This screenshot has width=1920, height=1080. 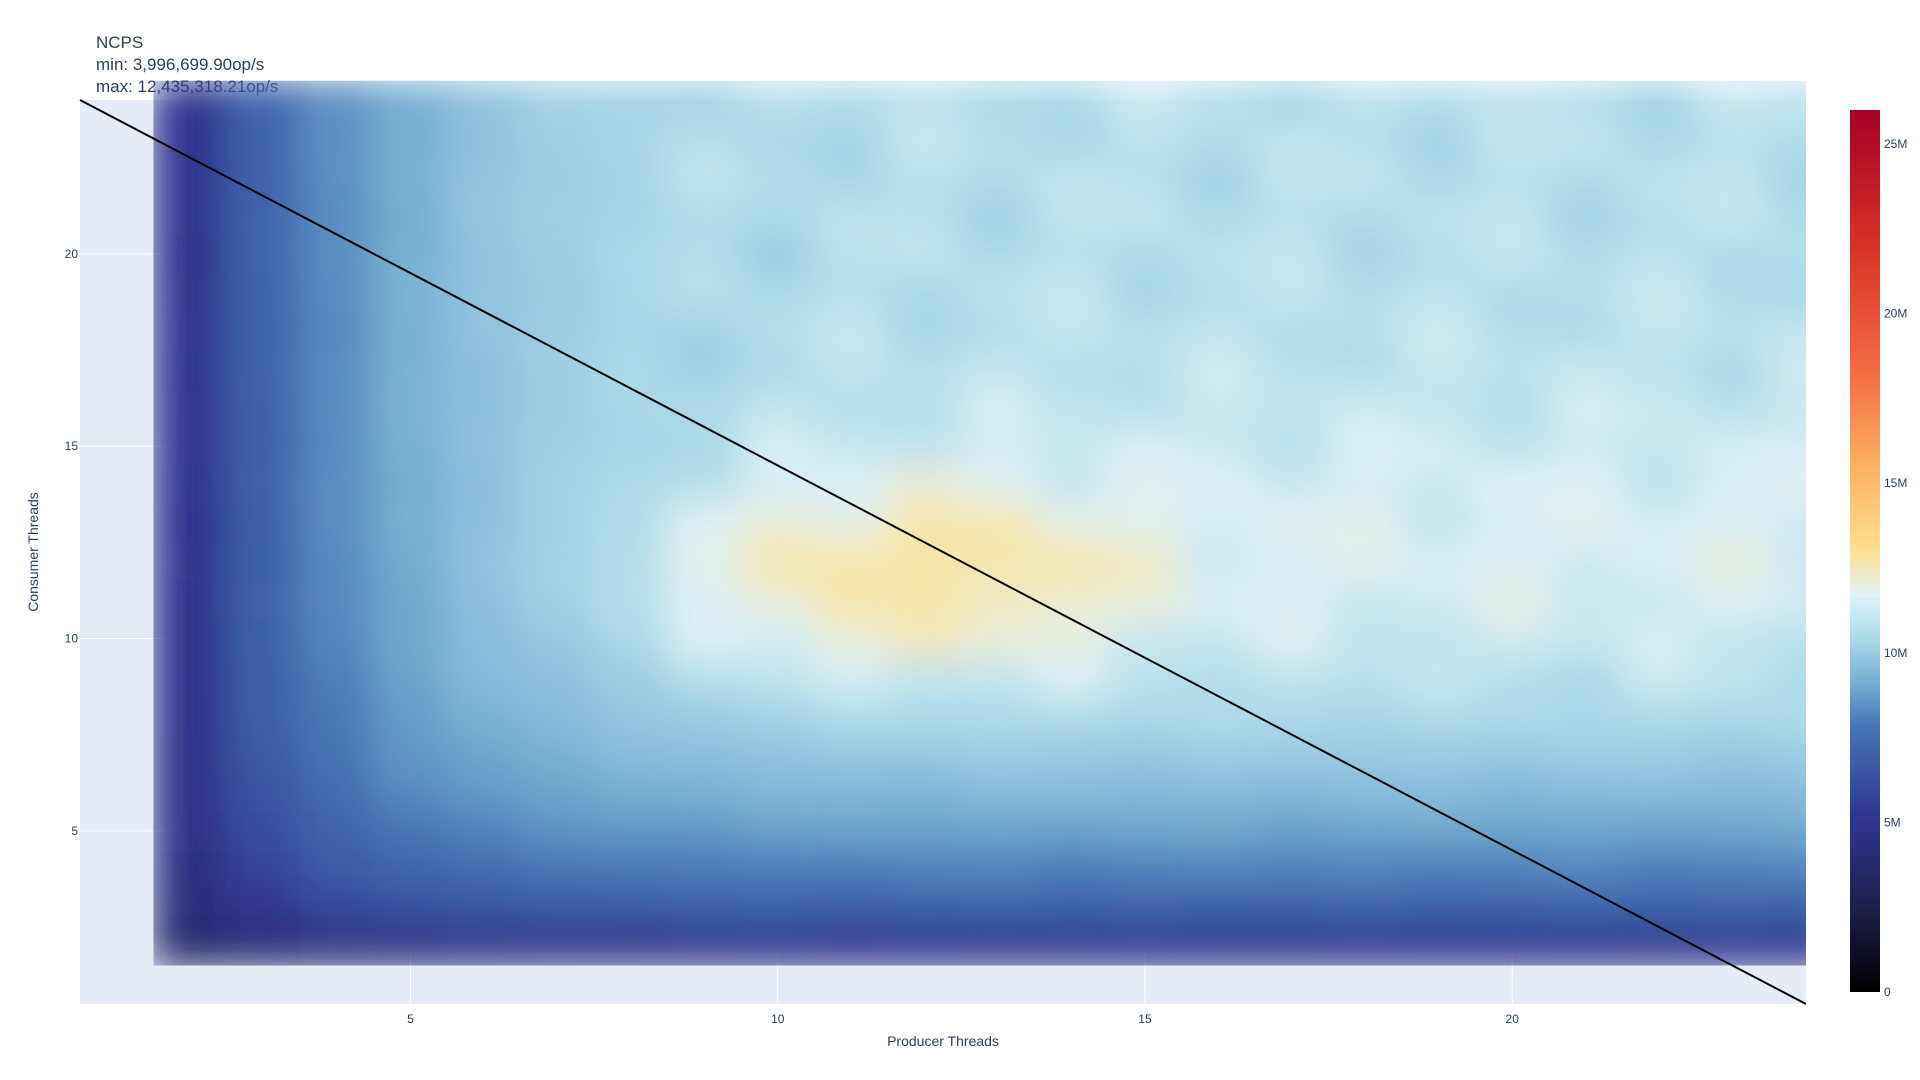 I want to click on chart-title: NCPS, so click(x=120, y=42).